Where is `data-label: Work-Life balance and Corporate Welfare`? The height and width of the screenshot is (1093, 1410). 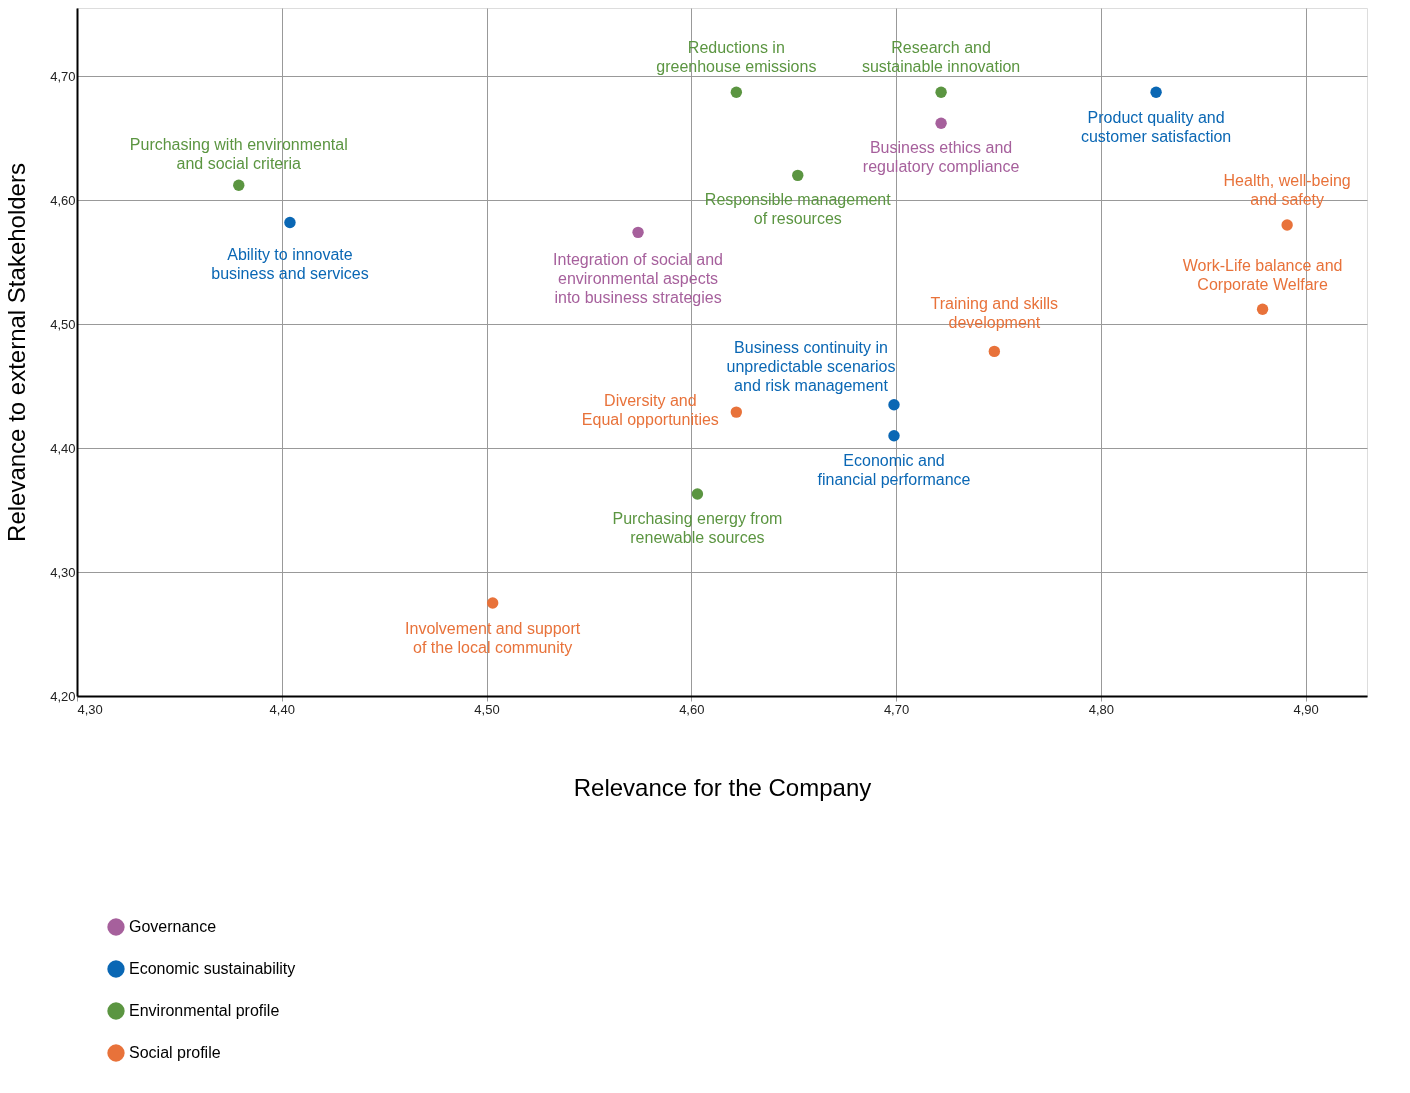
data-label: Work-Life balance and Corporate Welfare is located at coordinates (1262, 275).